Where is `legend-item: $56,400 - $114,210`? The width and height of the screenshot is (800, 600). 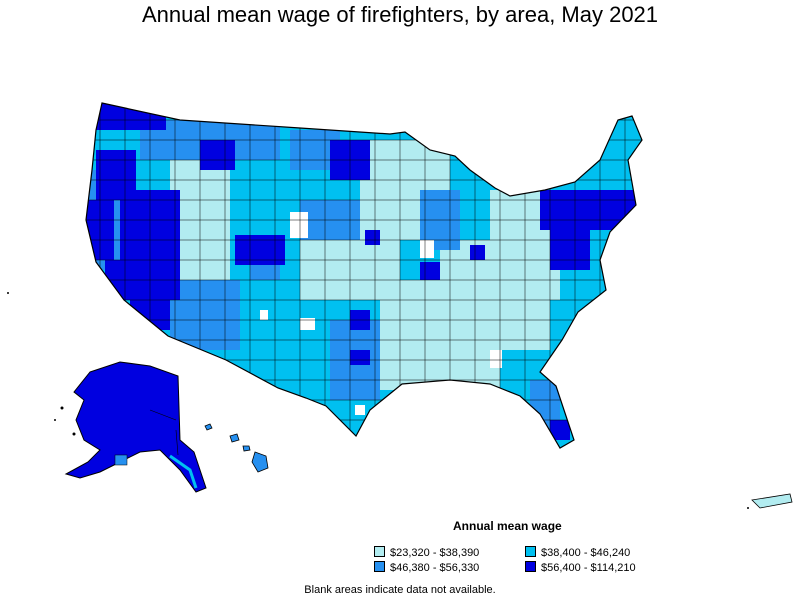 legend-item: $56,400 - $114,210 is located at coordinates (580, 567).